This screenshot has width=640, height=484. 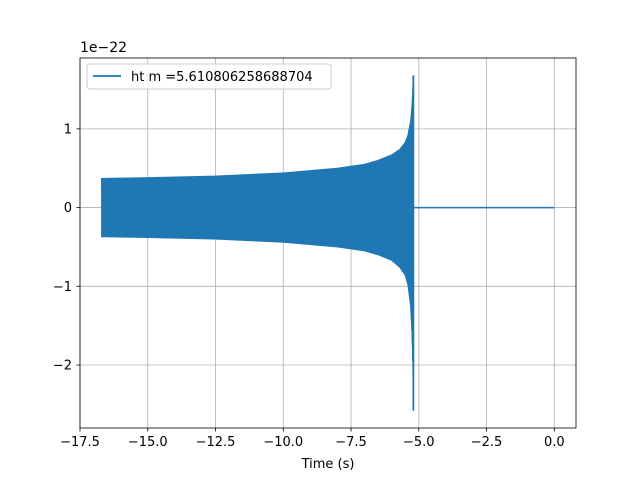 What do you see at coordinates (222, 77) in the screenshot?
I see `legend-label: ht m =5.610806258688704` at bounding box center [222, 77].